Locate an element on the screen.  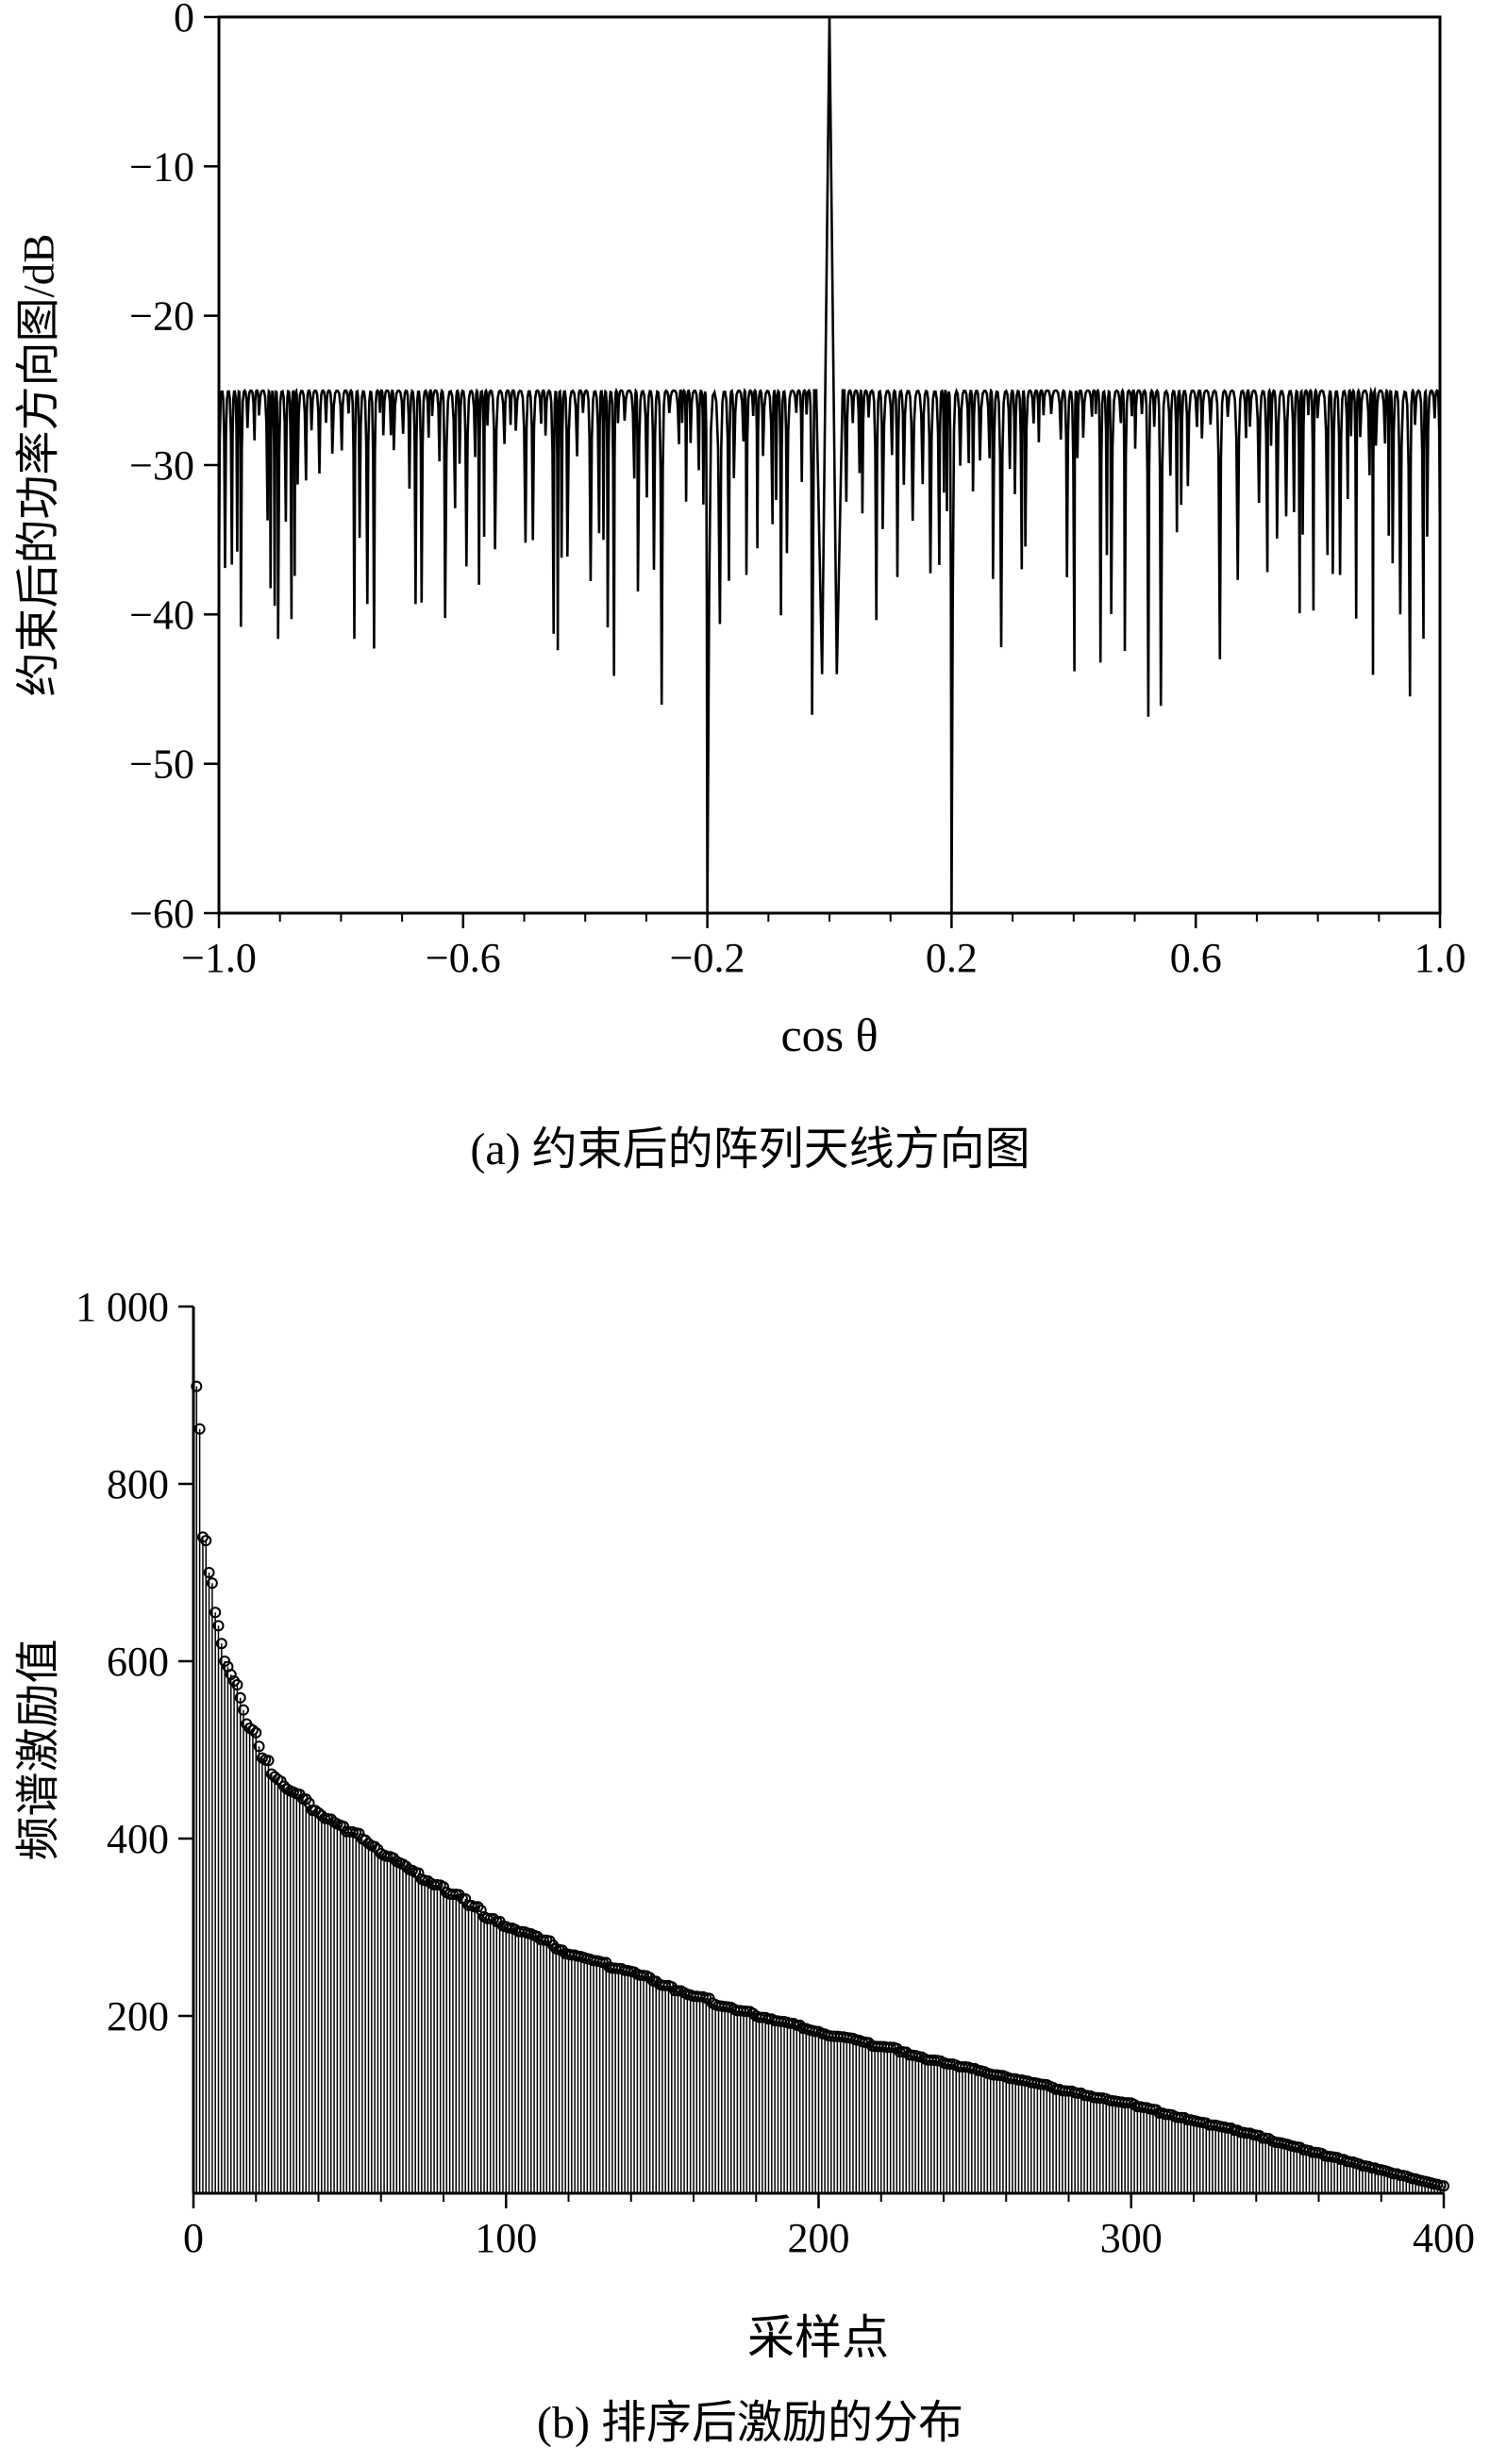
chart-a-y-tick-label: −40 is located at coordinates (161, 614).